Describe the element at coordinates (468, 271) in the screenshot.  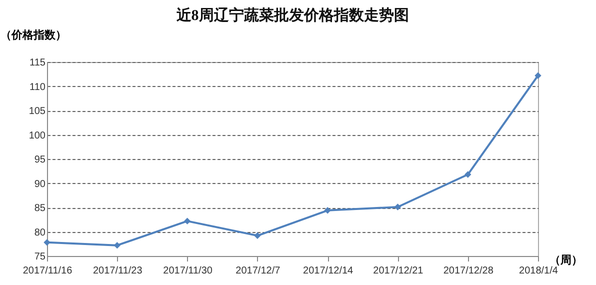
I see `x-tick-label: 2017/12/28` at that location.